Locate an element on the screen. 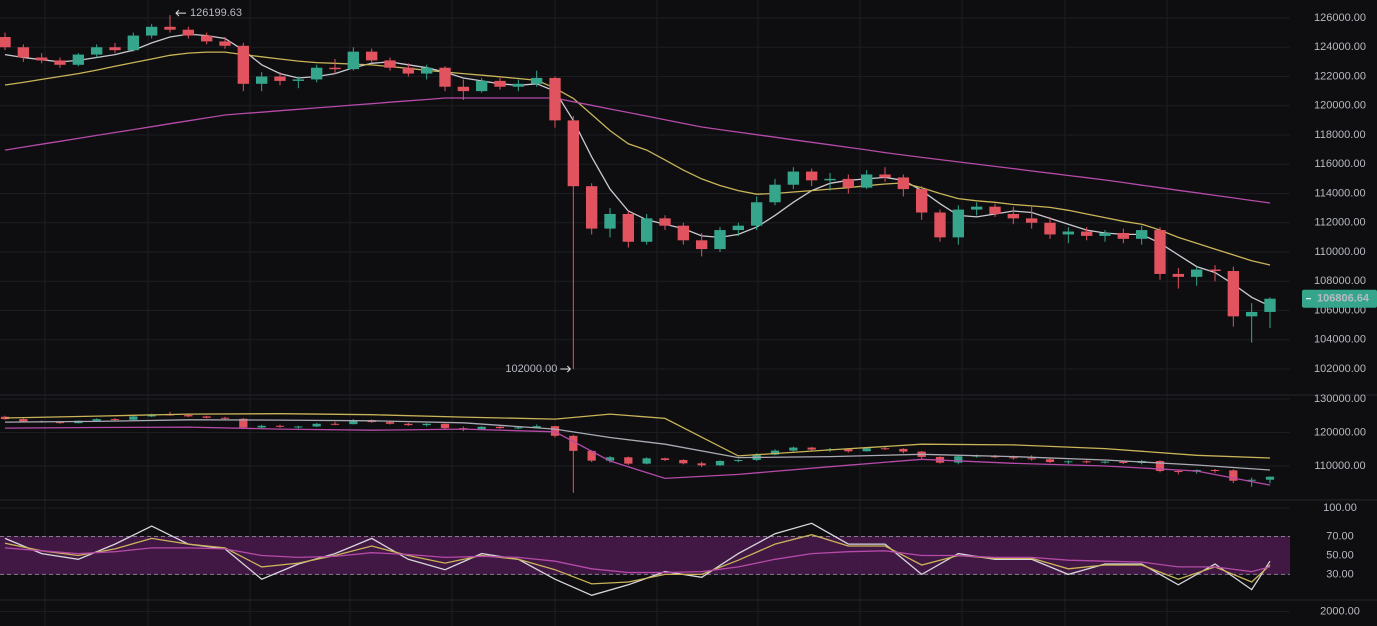  y-tick-label: 70.00 is located at coordinates (1340, 536).